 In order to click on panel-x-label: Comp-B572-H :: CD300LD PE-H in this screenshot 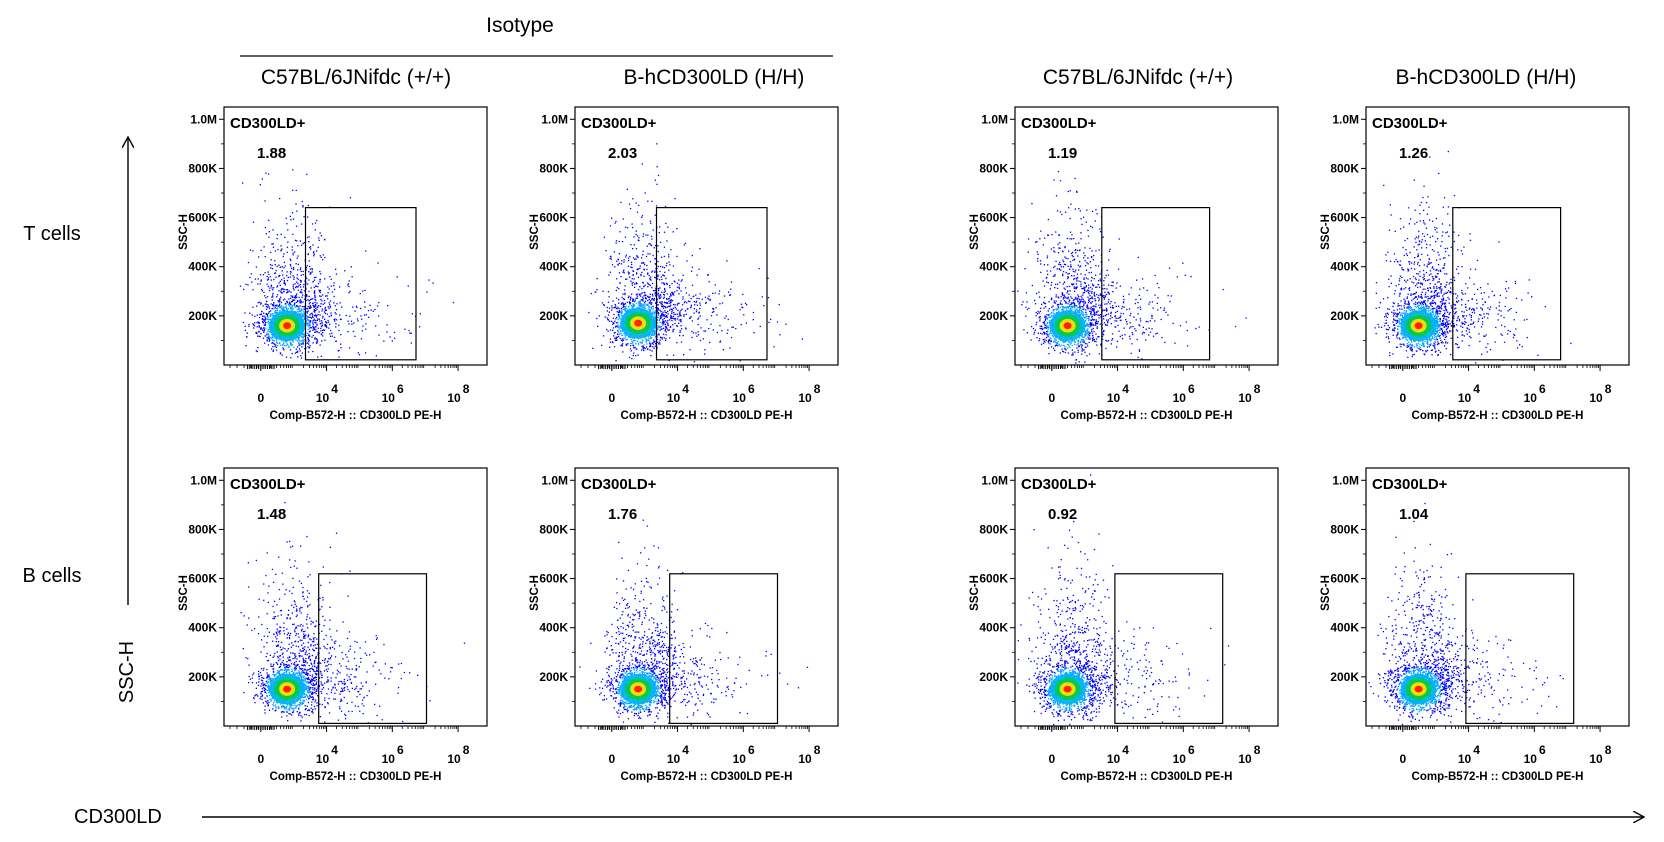, I will do `click(707, 416)`.